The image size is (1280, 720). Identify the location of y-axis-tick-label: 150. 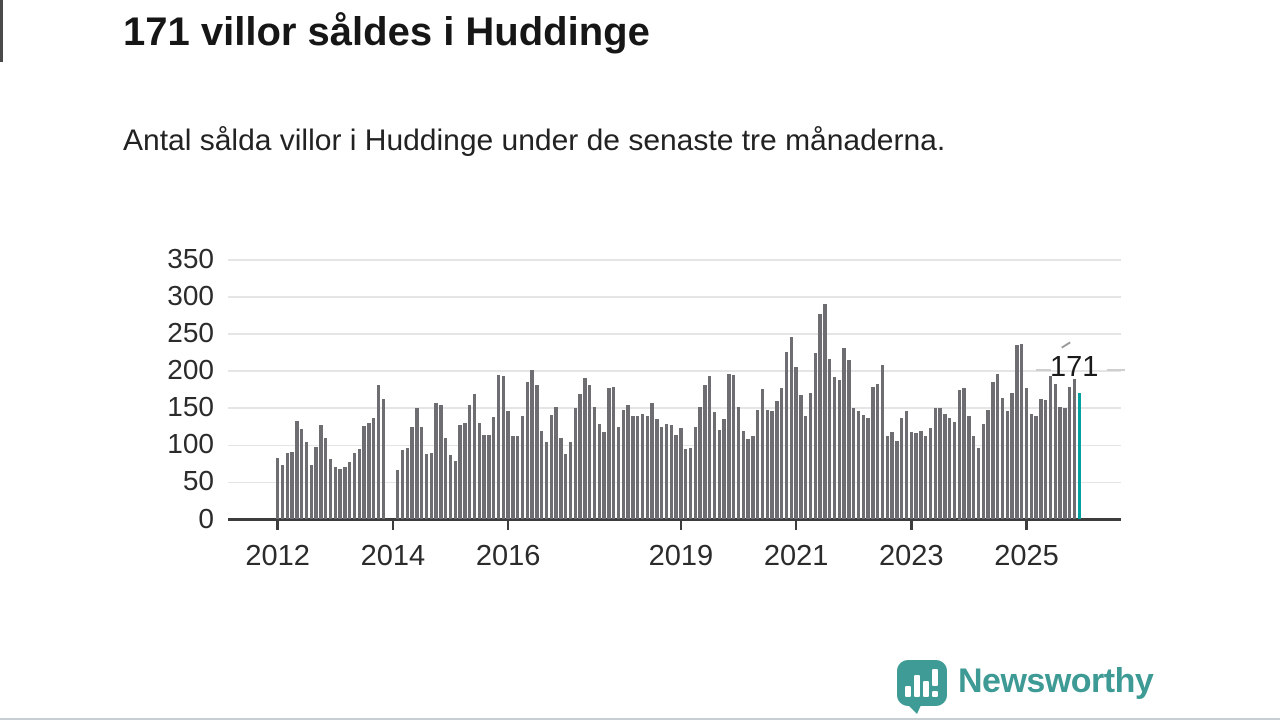
(190, 407).